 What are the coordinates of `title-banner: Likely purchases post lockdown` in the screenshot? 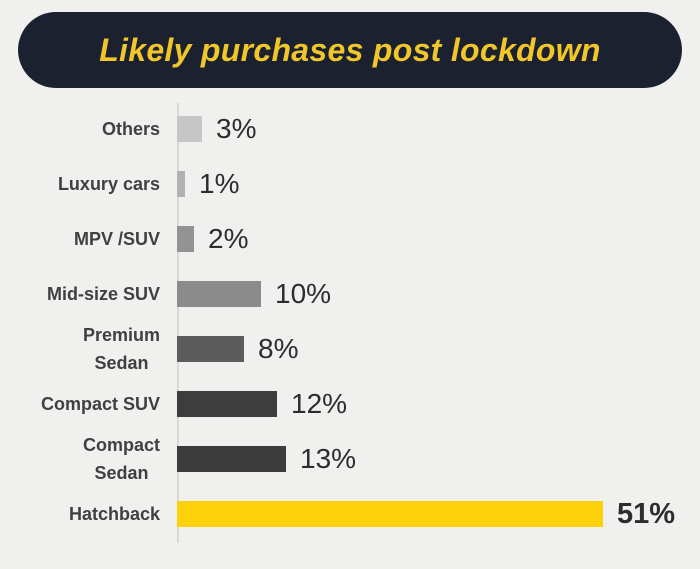 It's located at (350, 50).